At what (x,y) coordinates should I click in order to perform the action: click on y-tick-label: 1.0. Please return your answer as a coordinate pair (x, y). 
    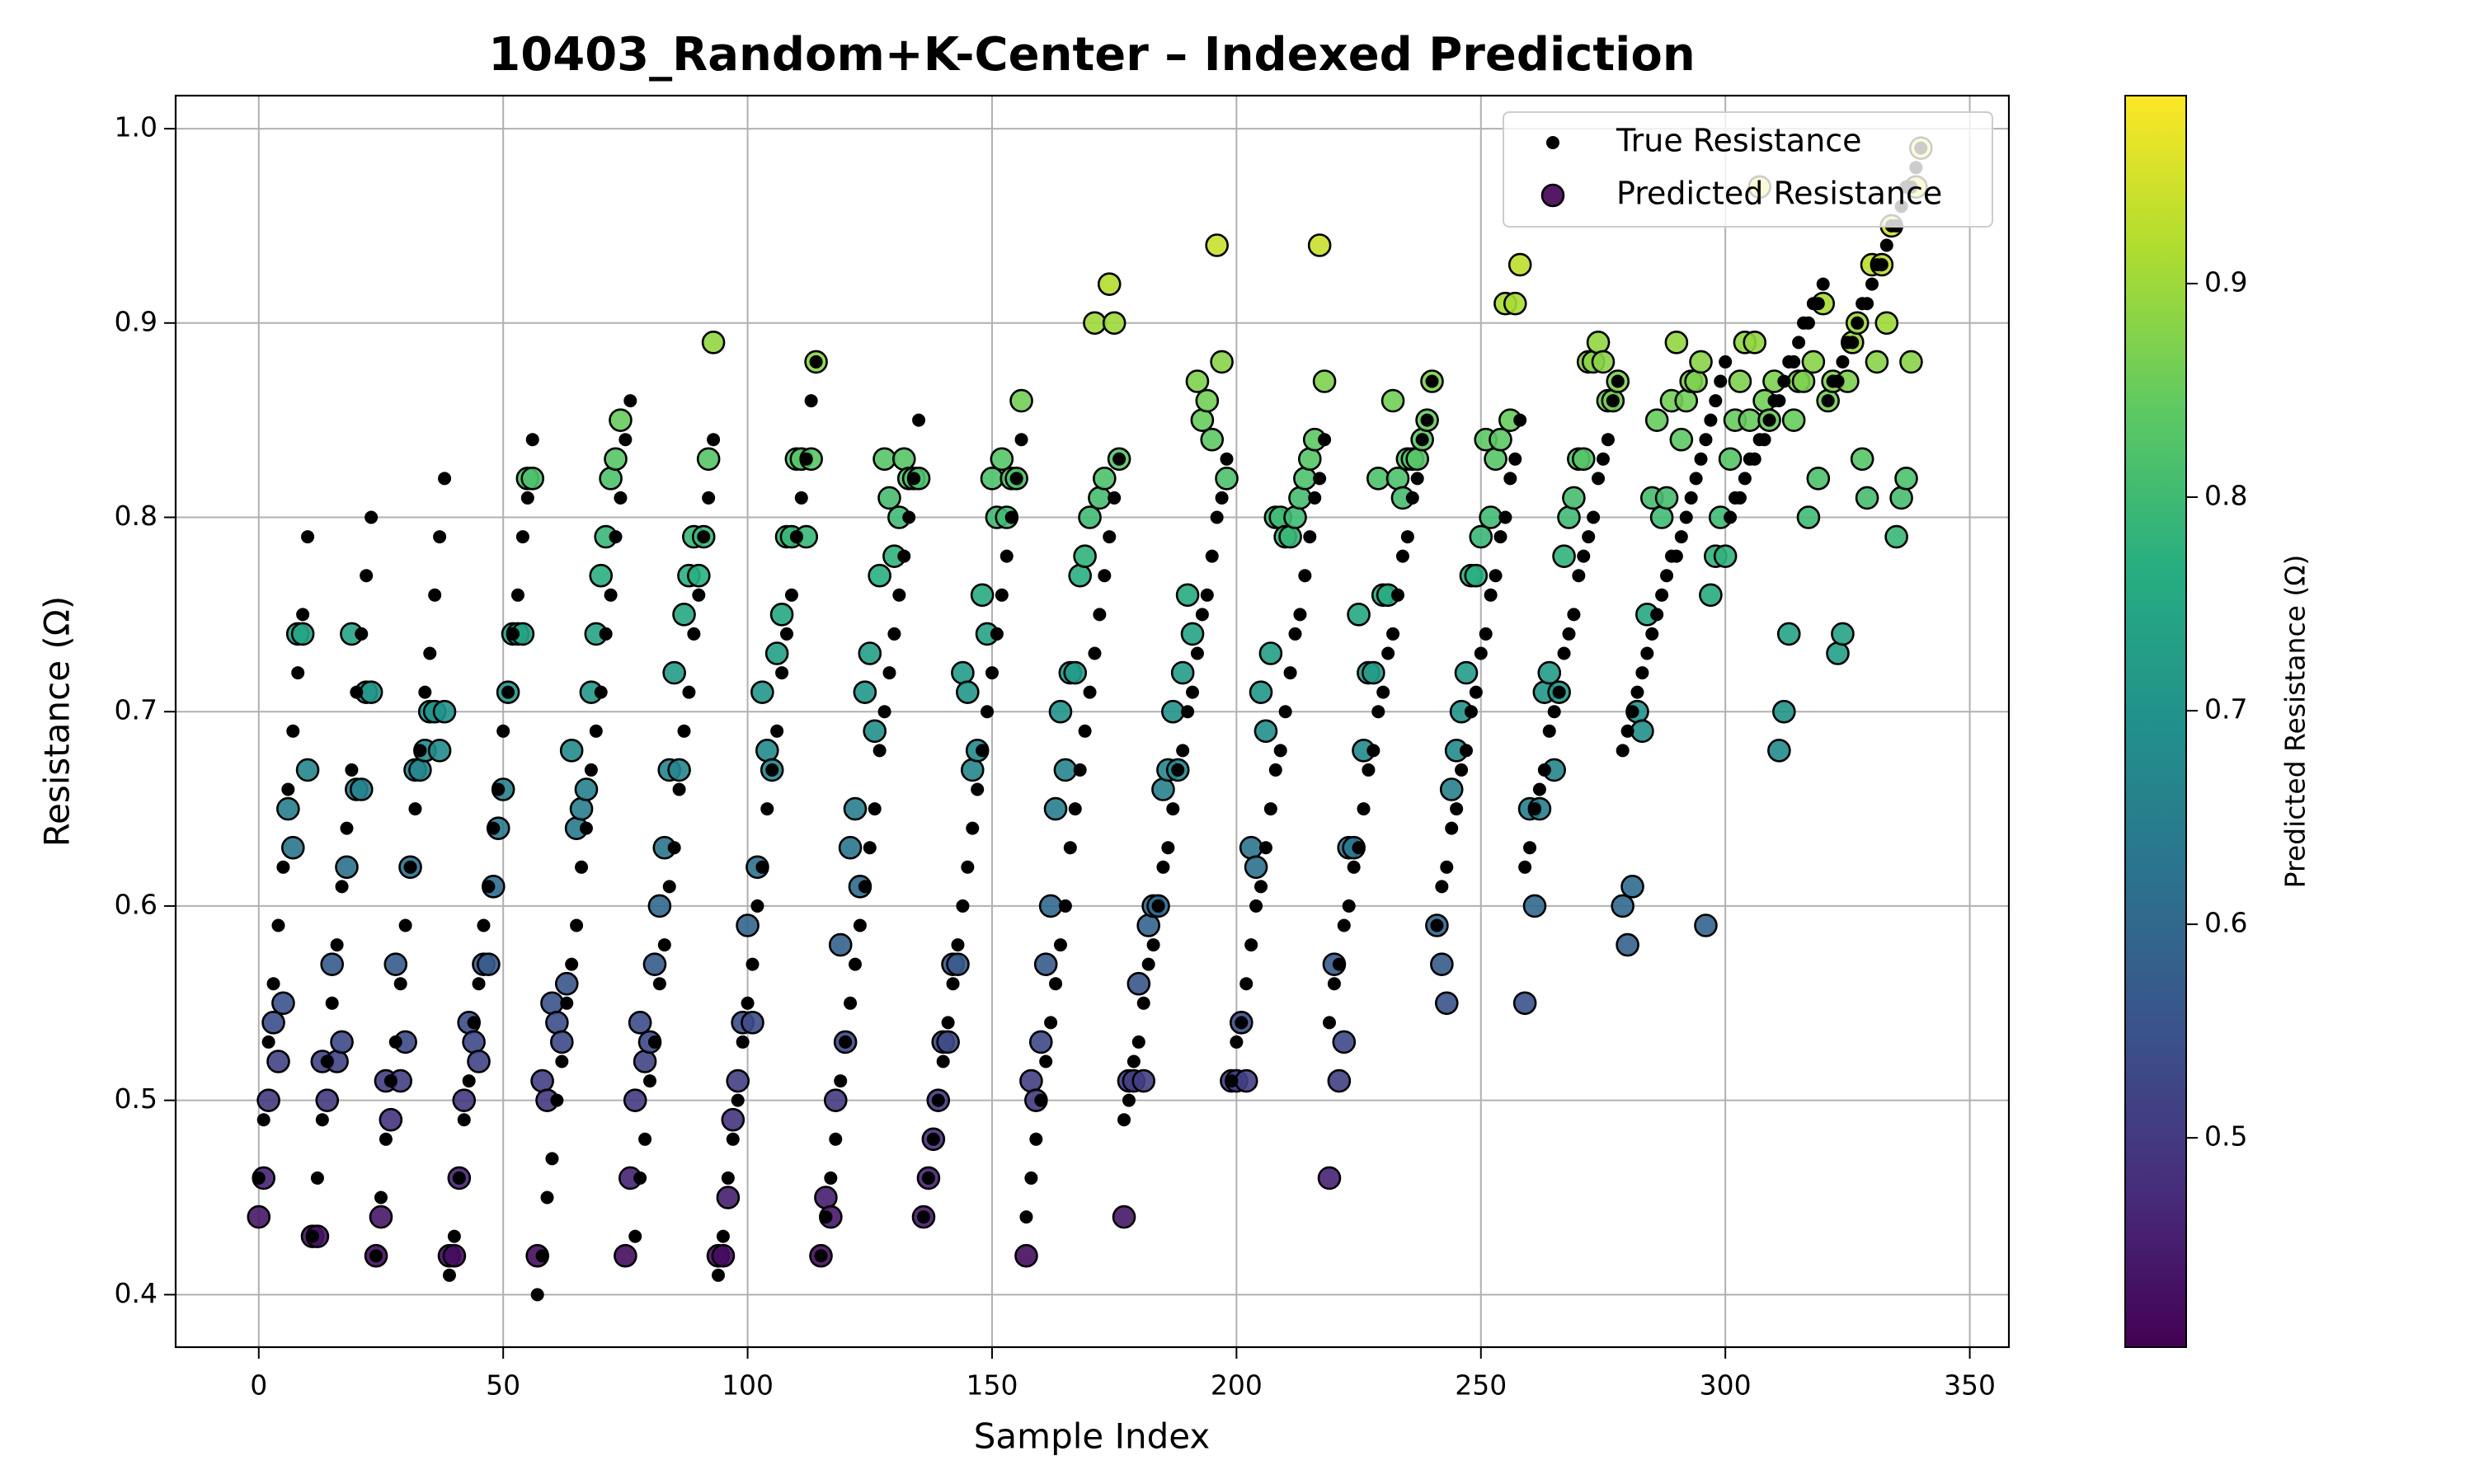
    Looking at the image, I should click on (136, 127).